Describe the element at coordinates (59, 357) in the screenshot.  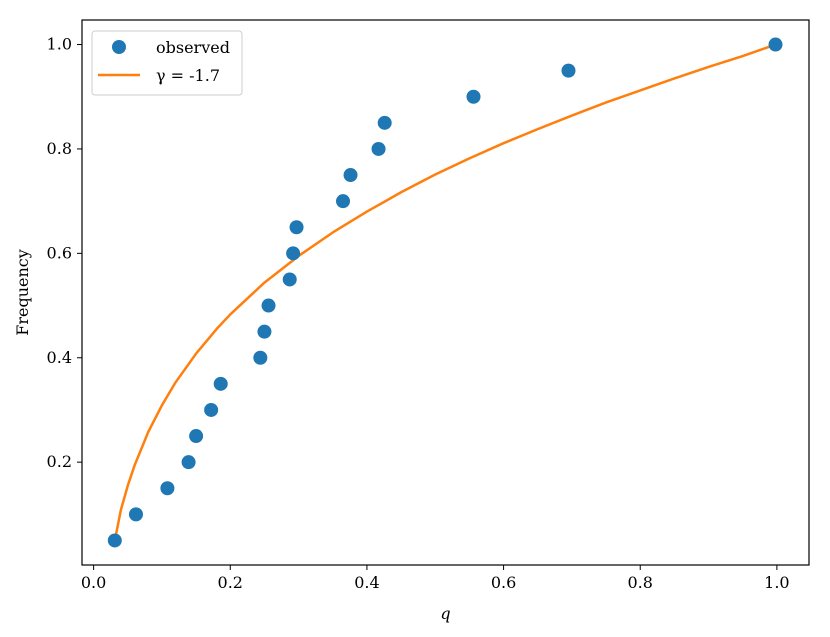
I see `y-tick-label: 0.4` at that location.